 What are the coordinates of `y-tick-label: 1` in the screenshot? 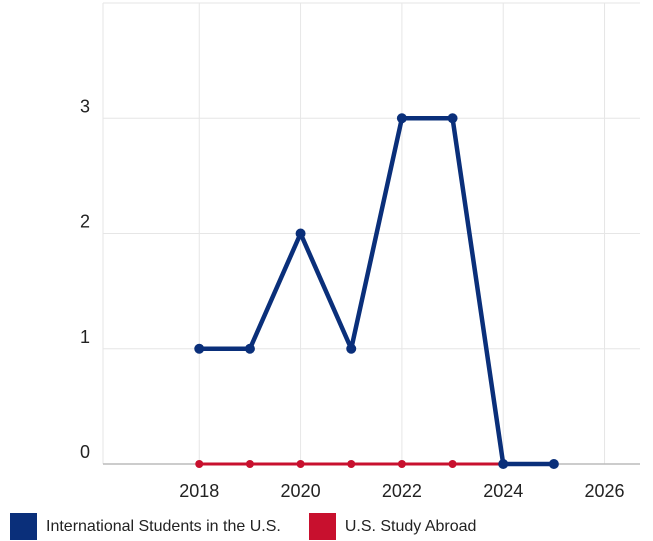 It's located at (85, 337).